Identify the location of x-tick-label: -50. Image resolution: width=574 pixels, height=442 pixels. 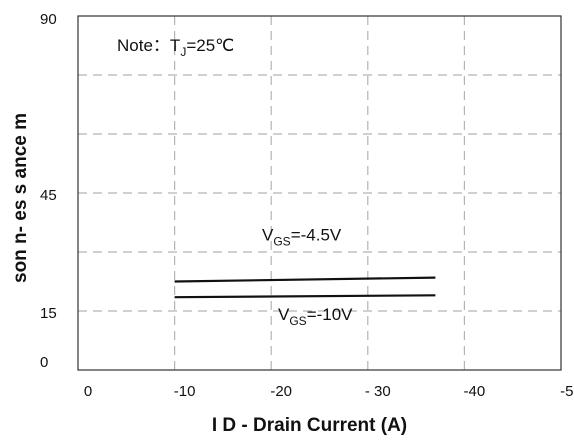
(567, 391).